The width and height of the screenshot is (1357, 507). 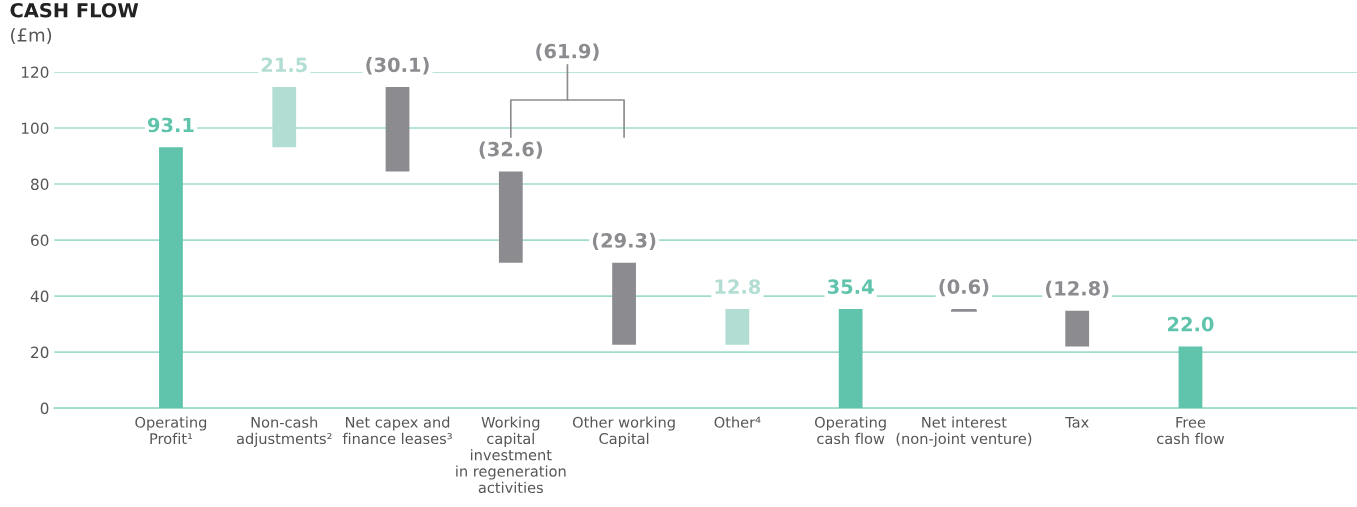 I want to click on data-label: (12.8), so click(x=1077, y=289).